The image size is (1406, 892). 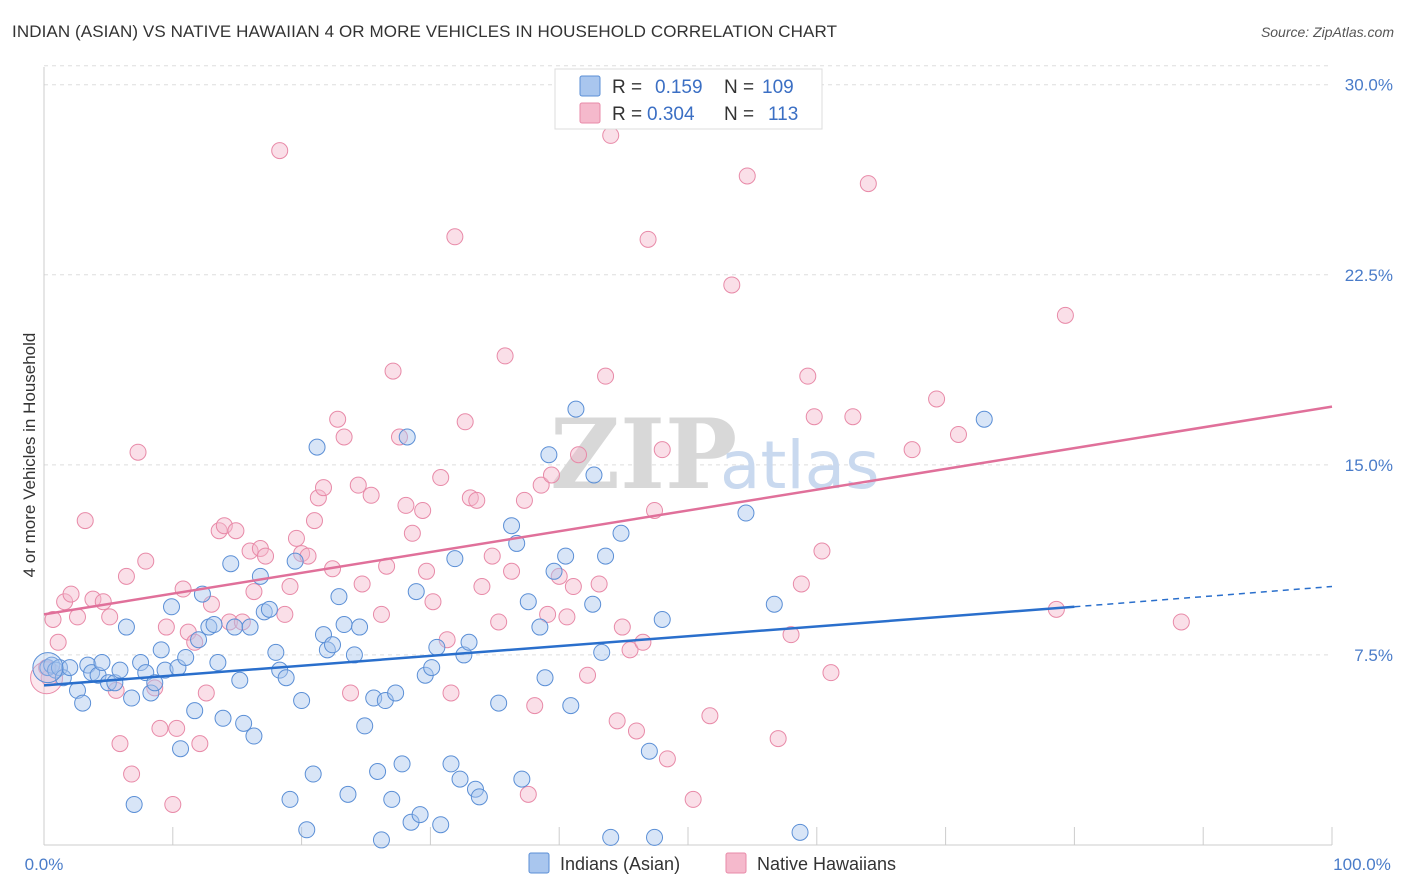 What do you see at coordinates (671, 114) in the screenshot?
I see `legend-r-value-pink: 0.304` at bounding box center [671, 114].